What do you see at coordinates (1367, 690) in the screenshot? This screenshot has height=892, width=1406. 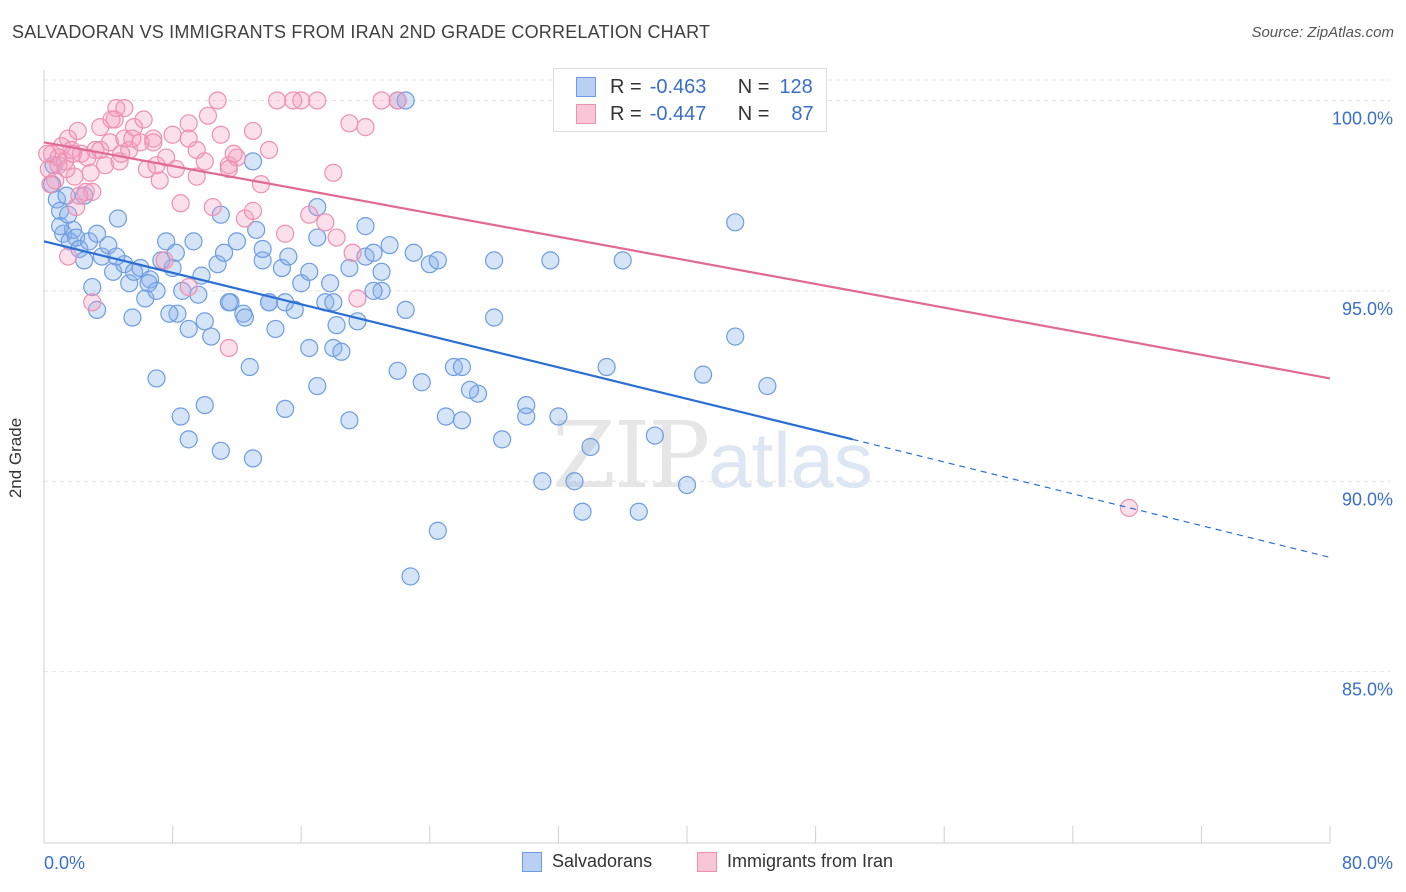 I see `y-tick-label: 85.0%` at bounding box center [1367, 690].